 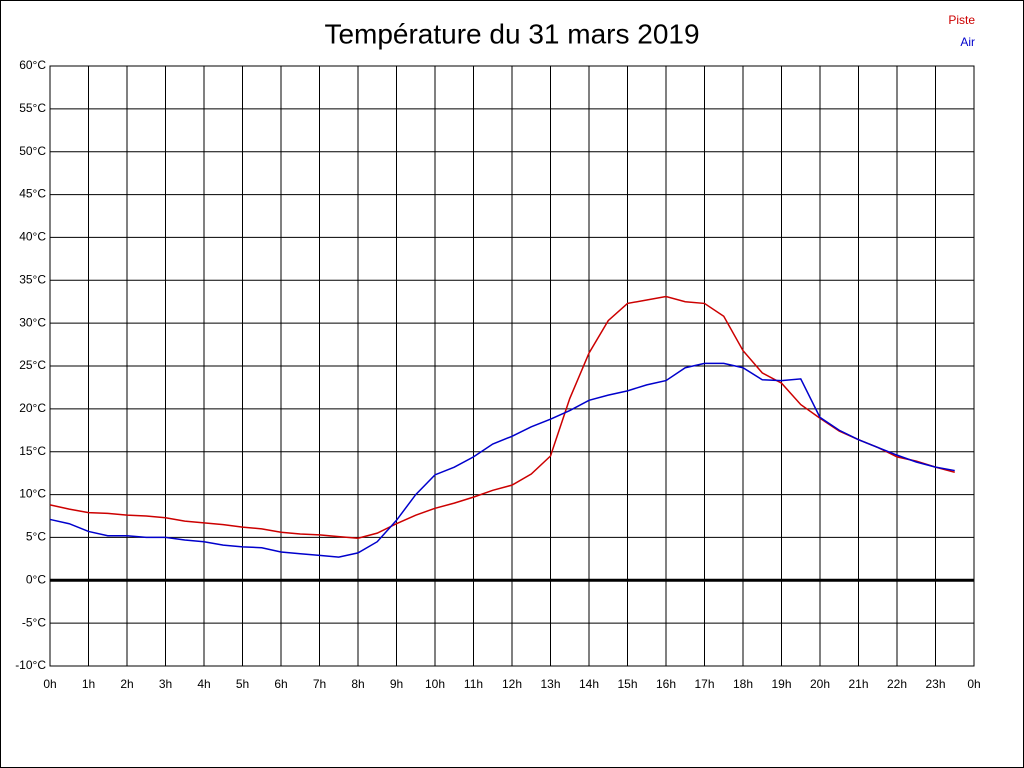 What do you see at coordinates (435, 684) in the screenshot?
I see `x-tick-label: 10h` at bounding box center [435, 684].